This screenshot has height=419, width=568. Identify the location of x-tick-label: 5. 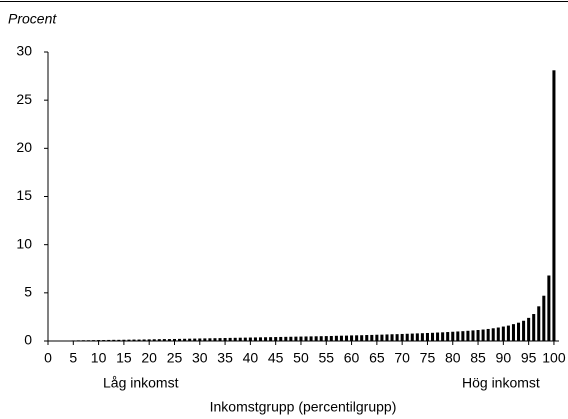
(73, 358).